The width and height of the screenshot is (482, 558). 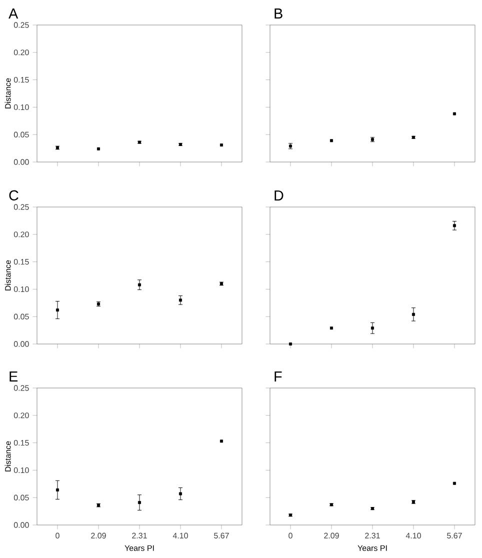 I want to click on chart-title: E, so click(x=14, y=377).